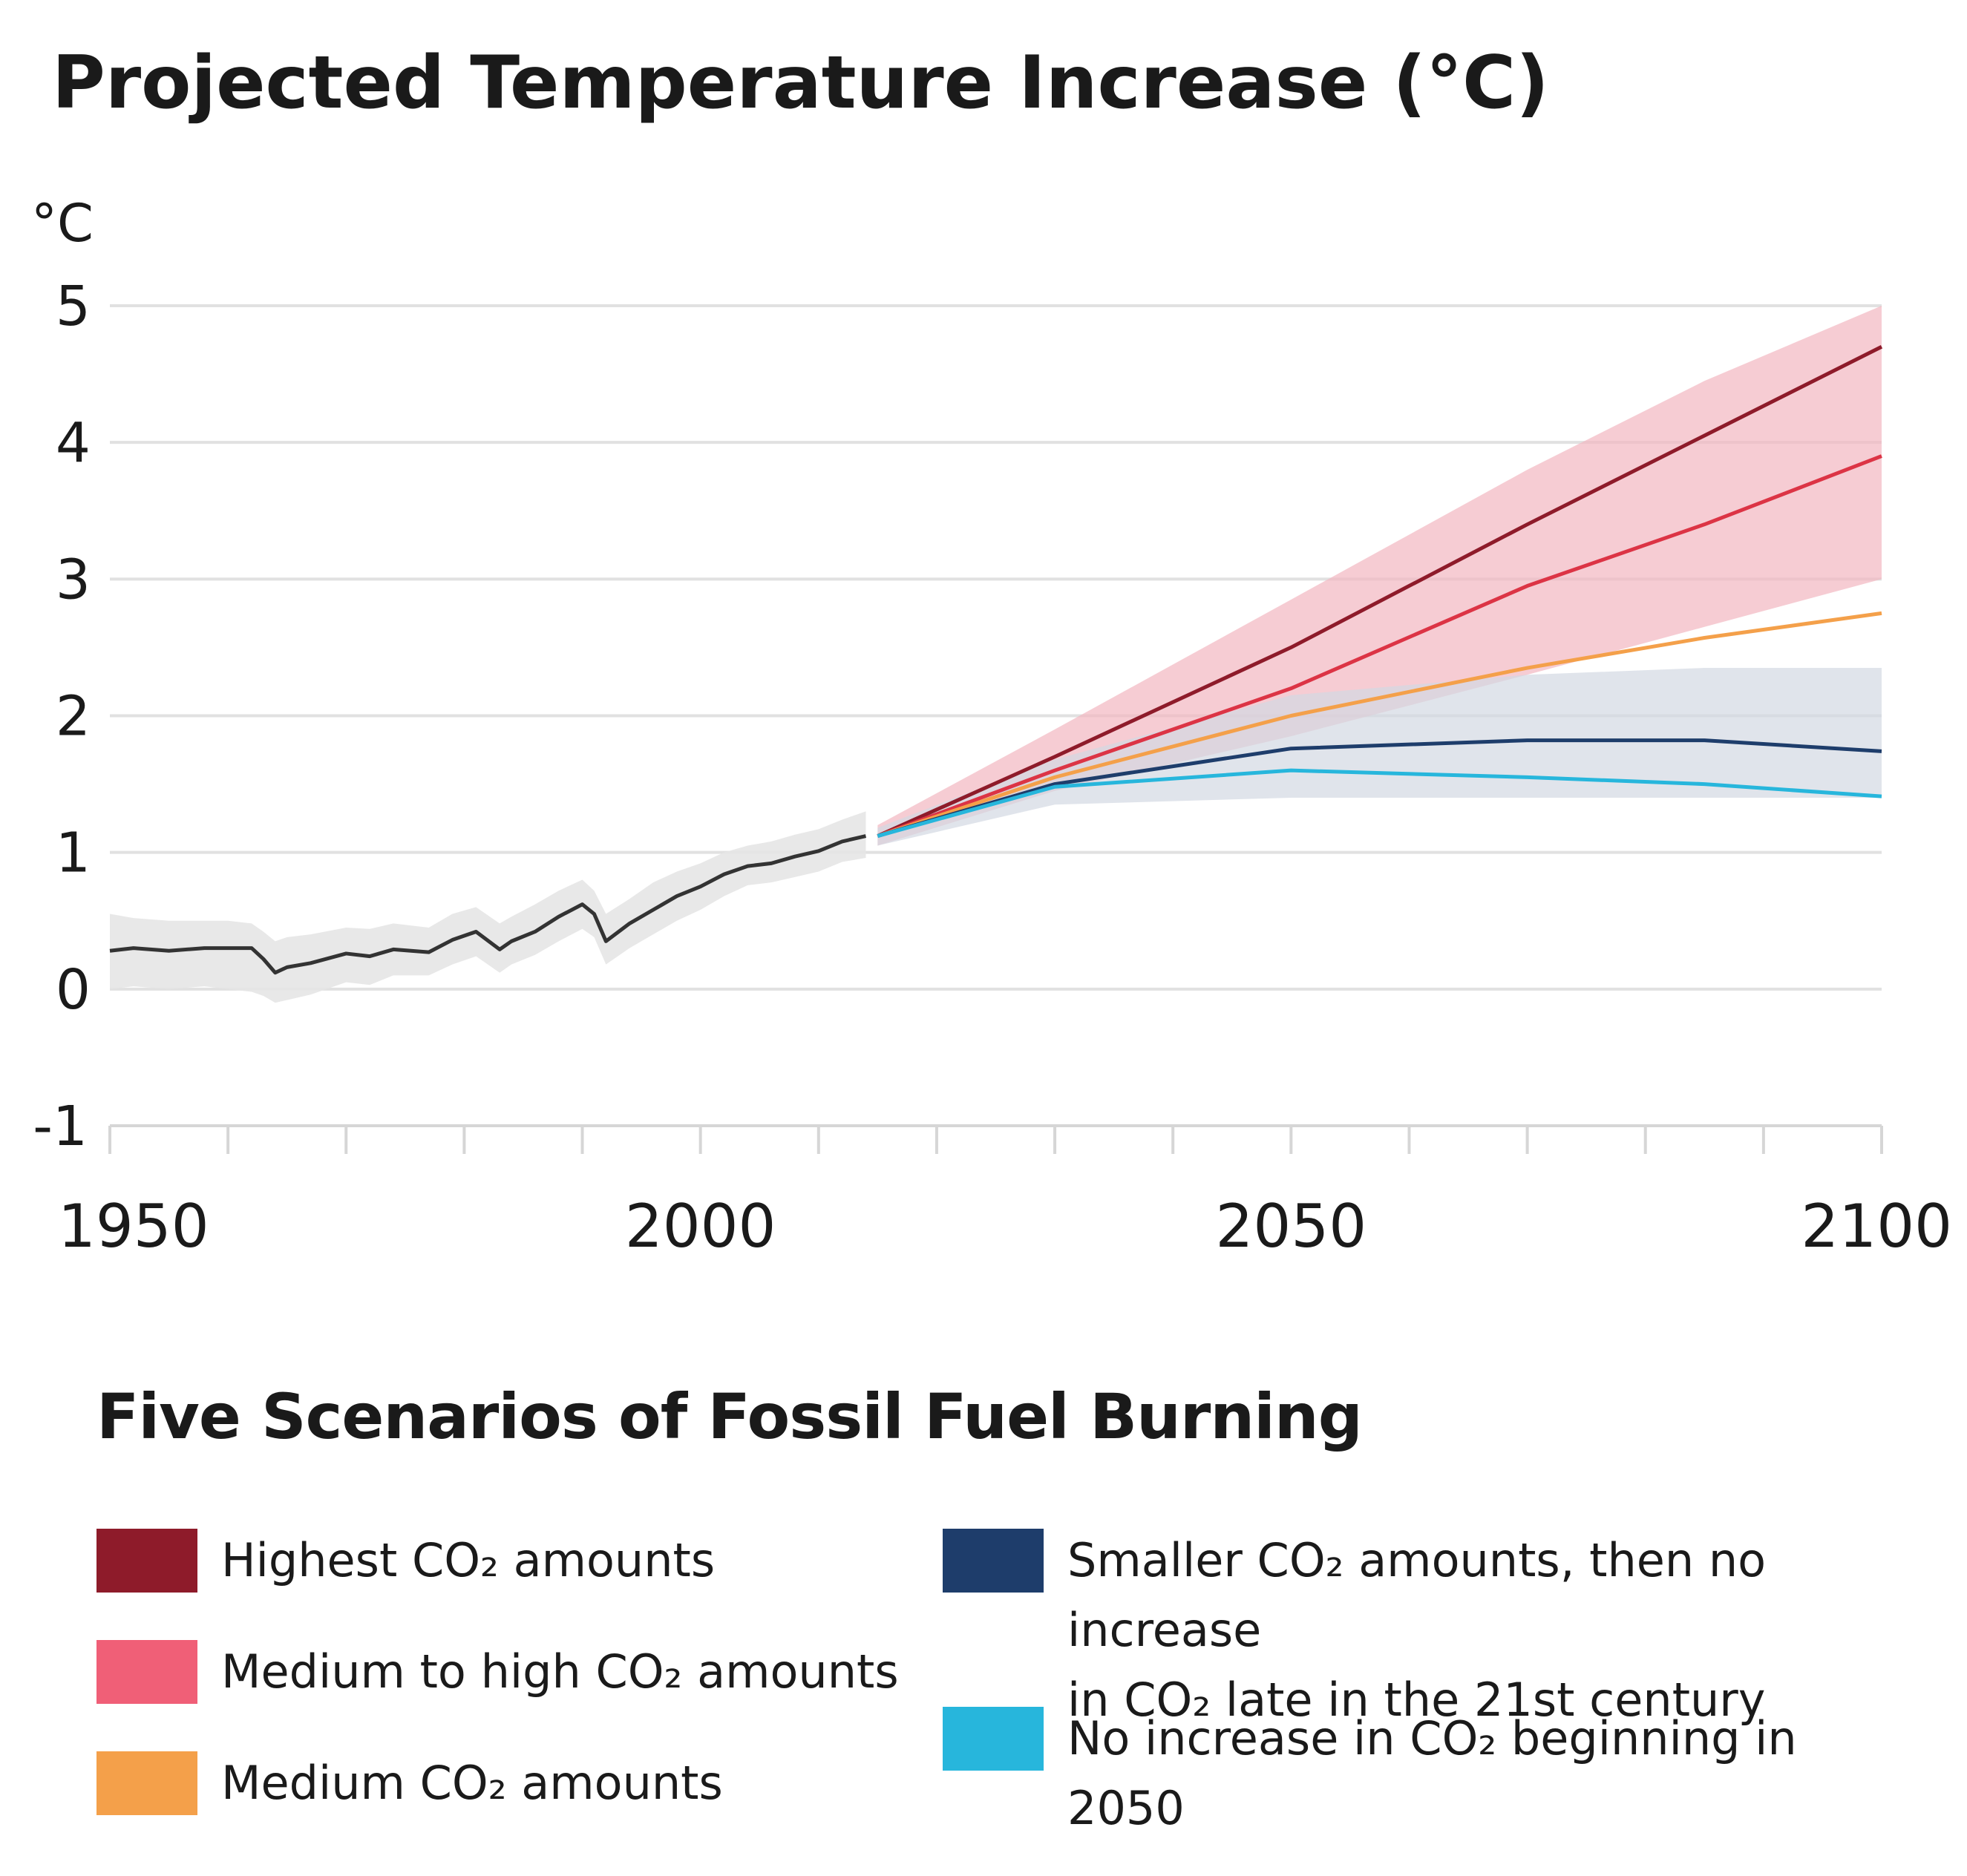 This screenshot has height=1876, width=1967. What do you see at coordinates (1291, 1226) in the screenshot?
I see `x-tick-label: 2050` at bounding box center [1291, 1226].